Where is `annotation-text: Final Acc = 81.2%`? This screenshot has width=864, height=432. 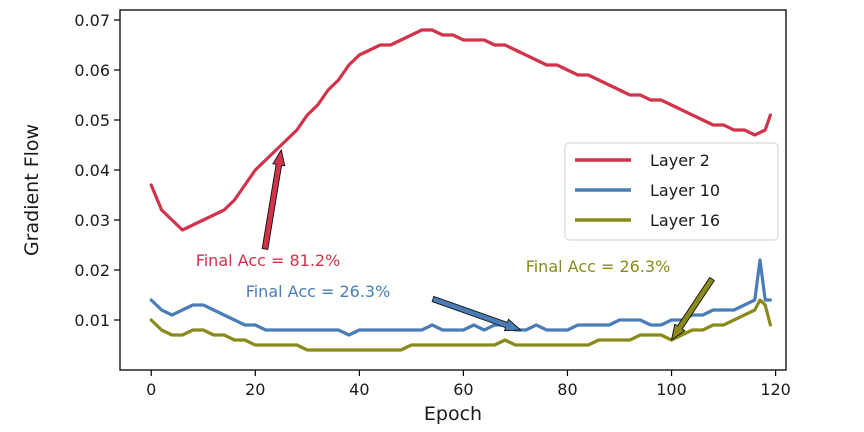 annotation-text: Final Acc = 81.2% is located at coordinates (268, 260).